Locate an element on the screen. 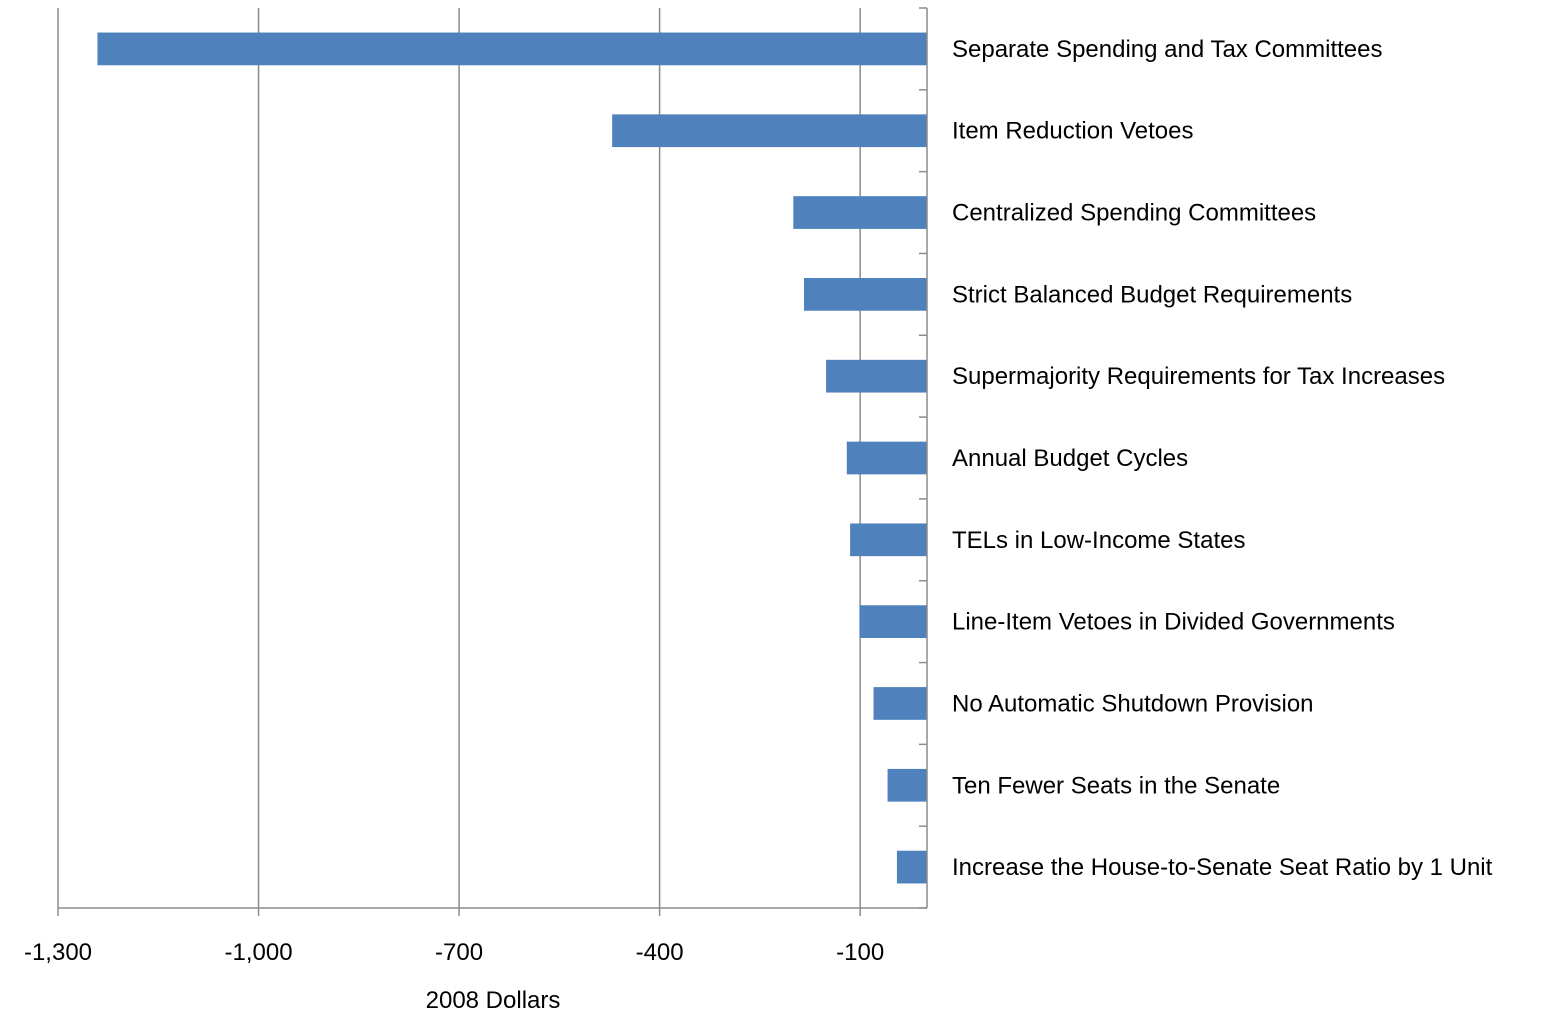 The width and height of the screenshot is (1558, 1025). category-label: Strict Balanced Budget Requirements is located at coordinates (1152, 294).